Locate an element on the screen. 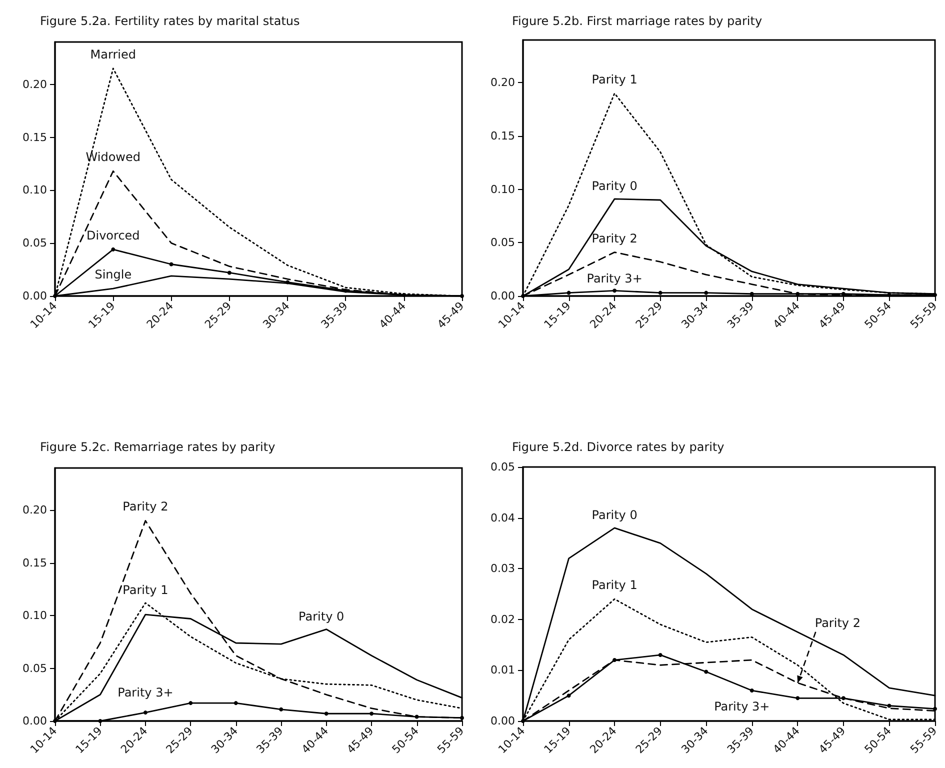 The width and height of the screenshot is (945, 768). y-tick-label: 0.02 is located at coordinates (502, 619).